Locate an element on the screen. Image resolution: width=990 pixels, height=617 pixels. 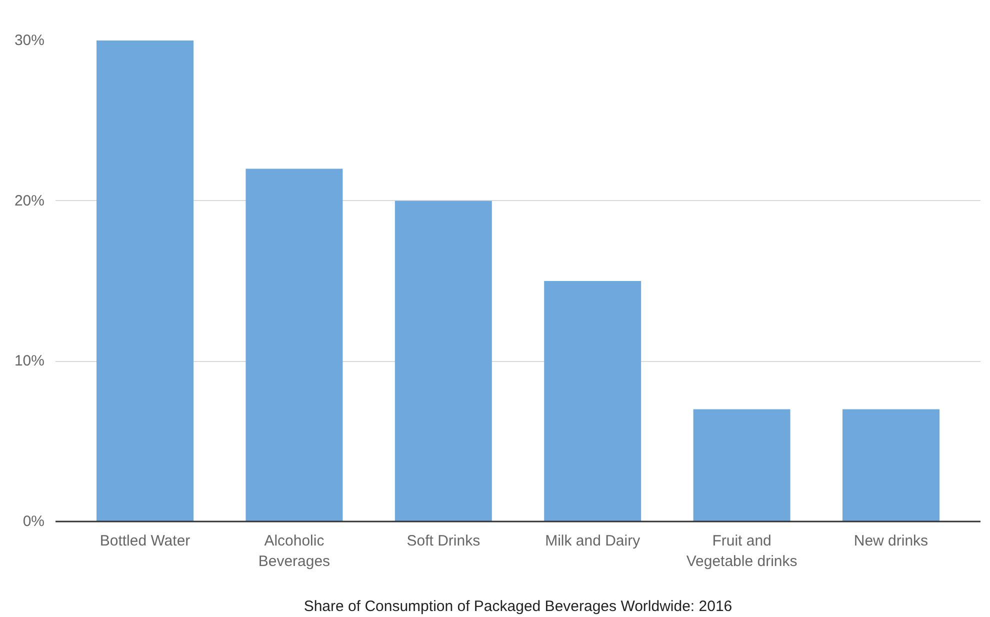
x-tick-label: Alcoholic Beverages is located at coordinates (294, 551).